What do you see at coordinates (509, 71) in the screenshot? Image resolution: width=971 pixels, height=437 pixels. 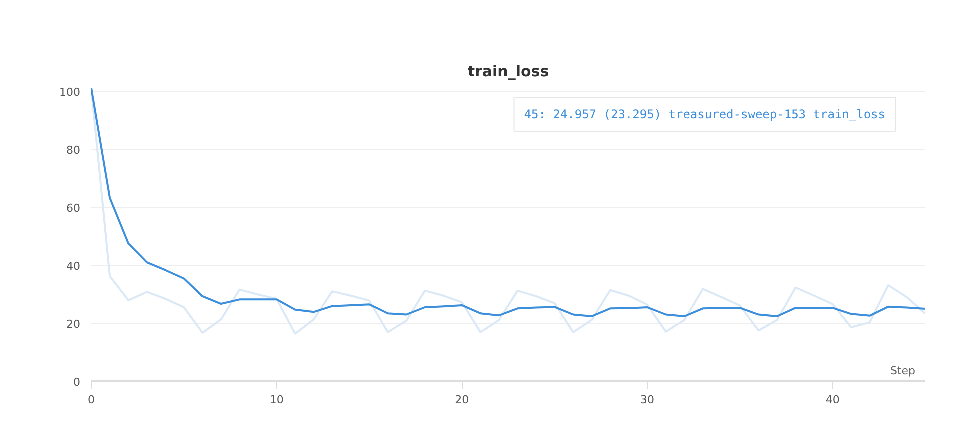 I see `chart-title: train_loss` at bounding box center [509, 71].